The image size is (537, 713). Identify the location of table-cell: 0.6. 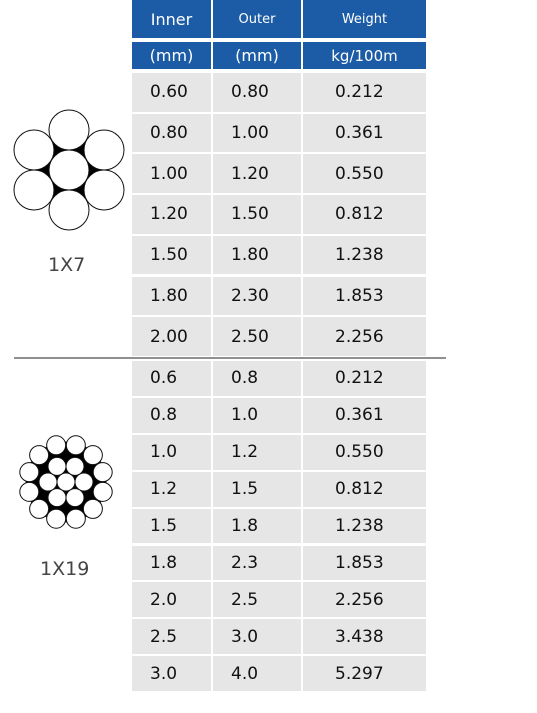
(171, 378).